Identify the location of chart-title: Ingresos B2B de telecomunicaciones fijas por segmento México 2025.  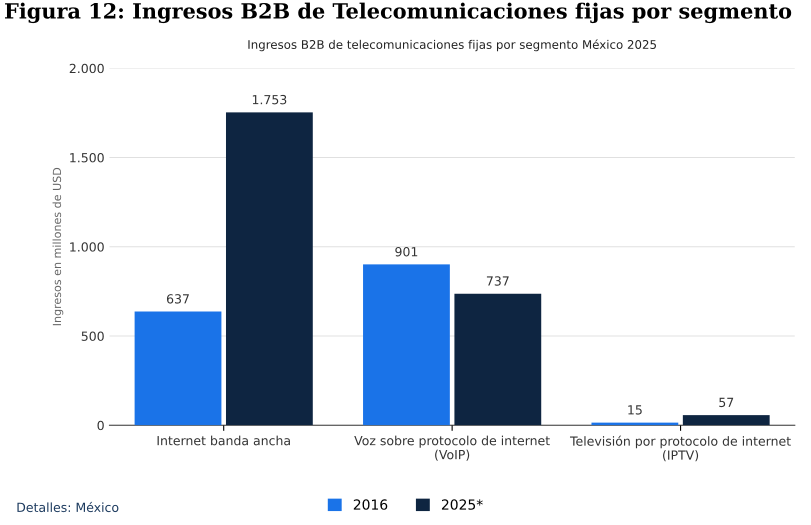
(452, 45).